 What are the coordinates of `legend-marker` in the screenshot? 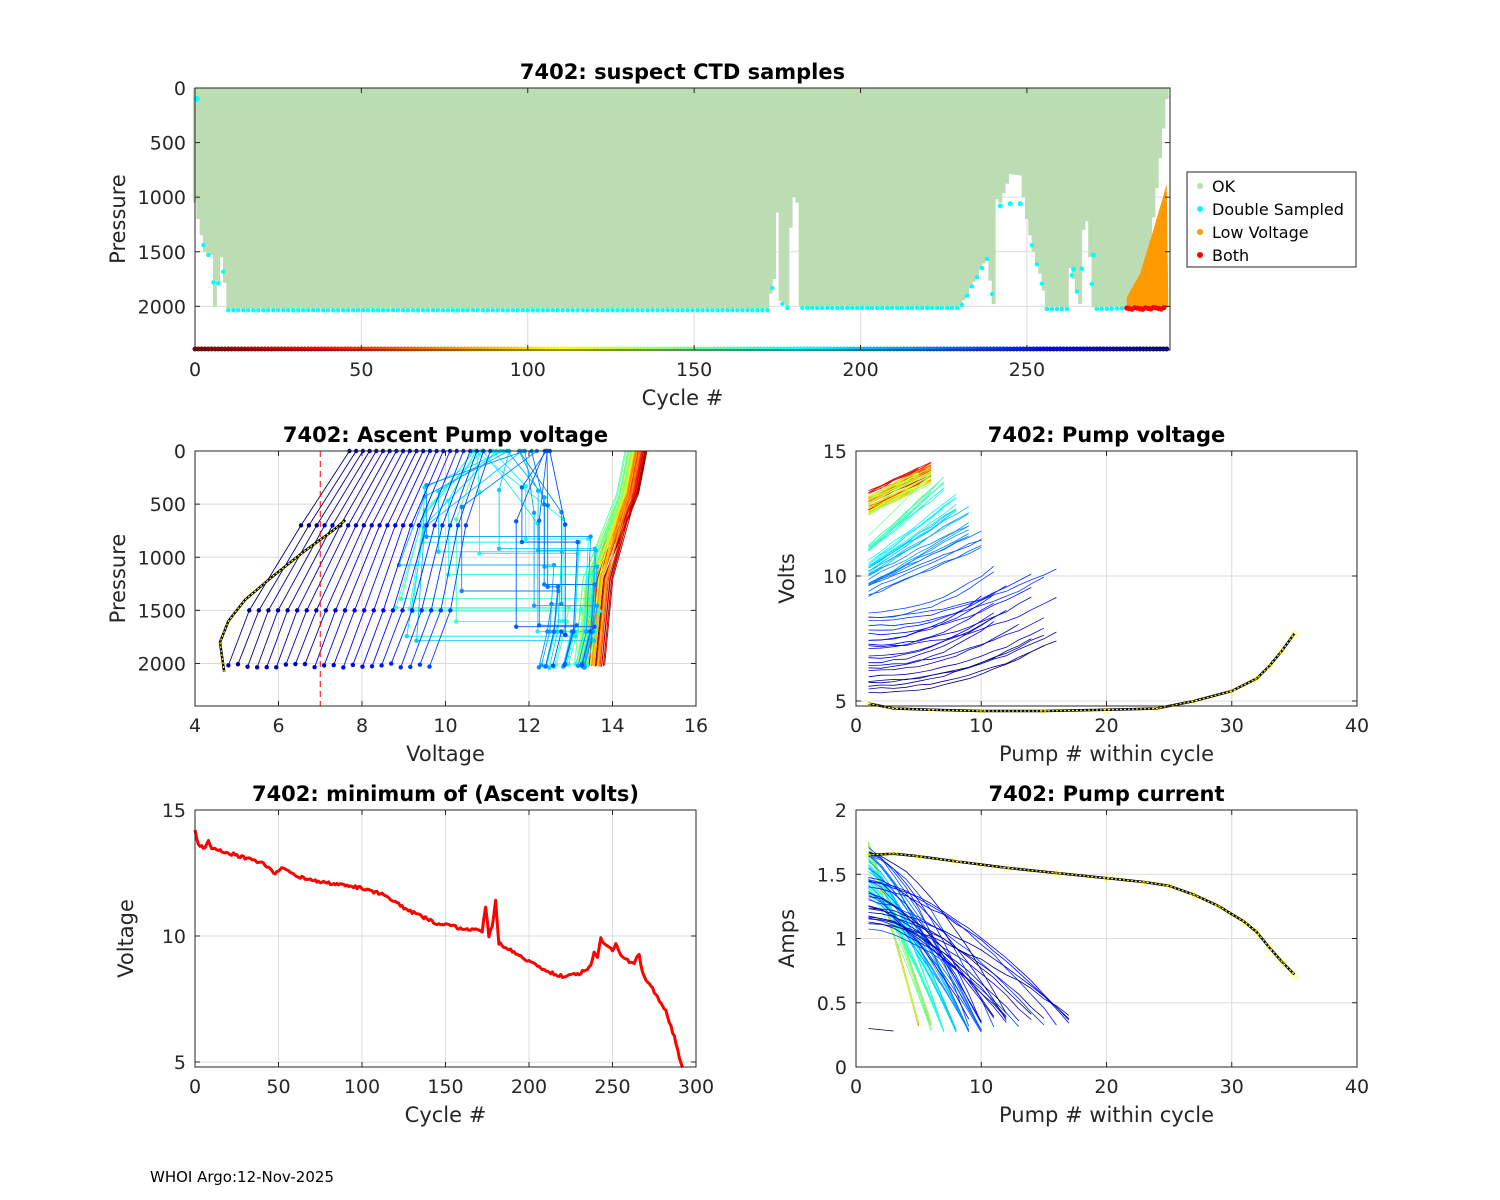 It's located at (1200, 186).